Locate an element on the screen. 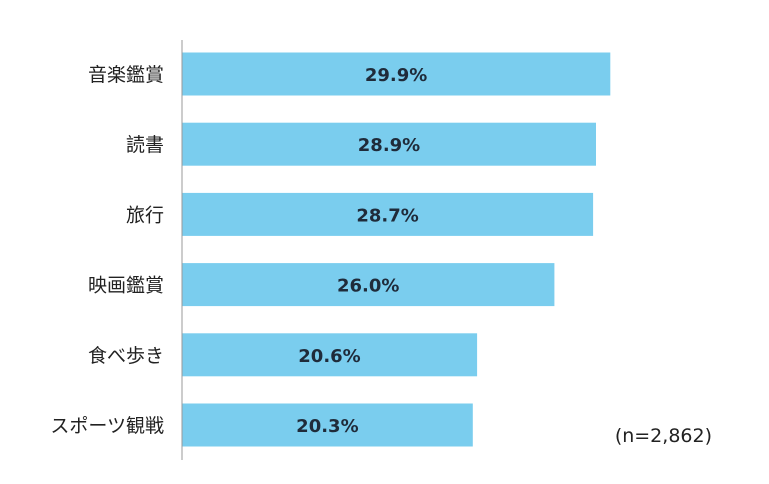  bar-value-label: 20.3% is located at coordinates (327, 426).